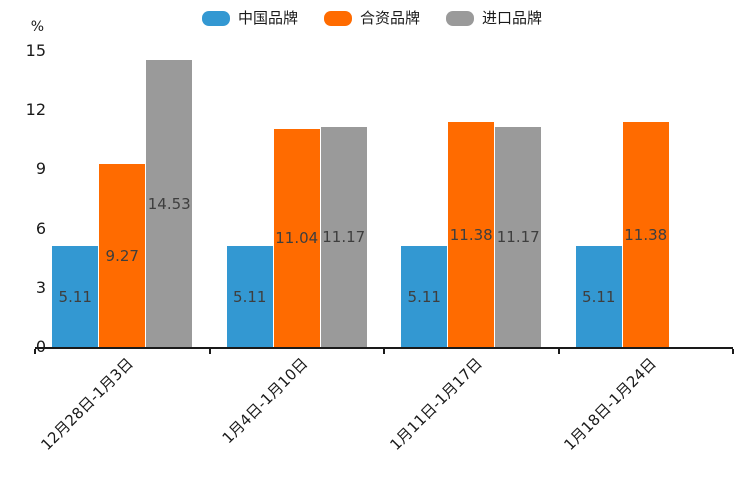 The width and height of the screenshot is (744, 496). I want to click on legend-label: 合资品牌, so click(389, 18).